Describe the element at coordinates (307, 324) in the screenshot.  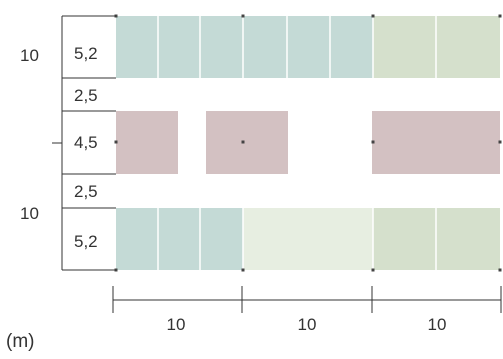
I see `col-dim-middle-label: 10` at that location.